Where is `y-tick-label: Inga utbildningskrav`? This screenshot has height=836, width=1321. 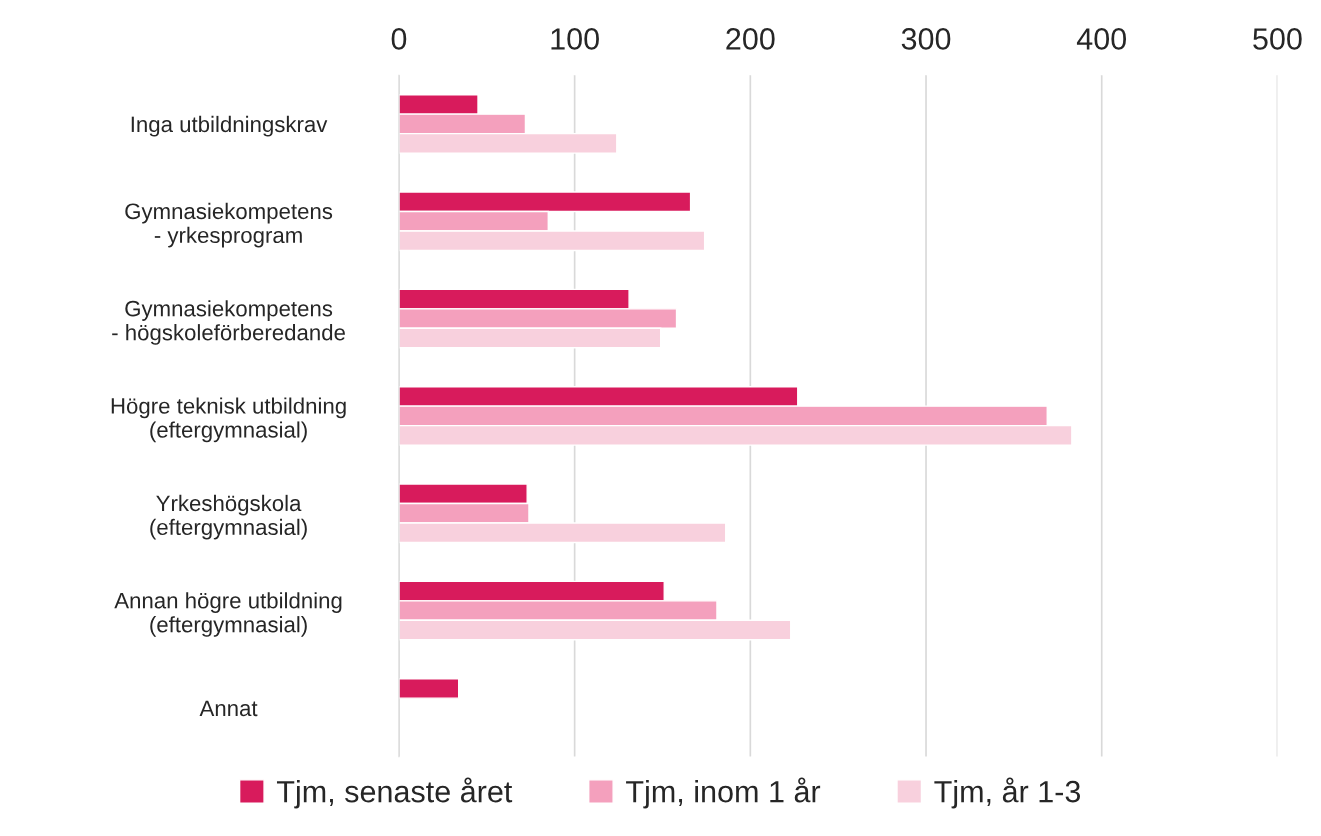
y-tick-label: Inga utbildningskrav is located at coordinates (229, 126).